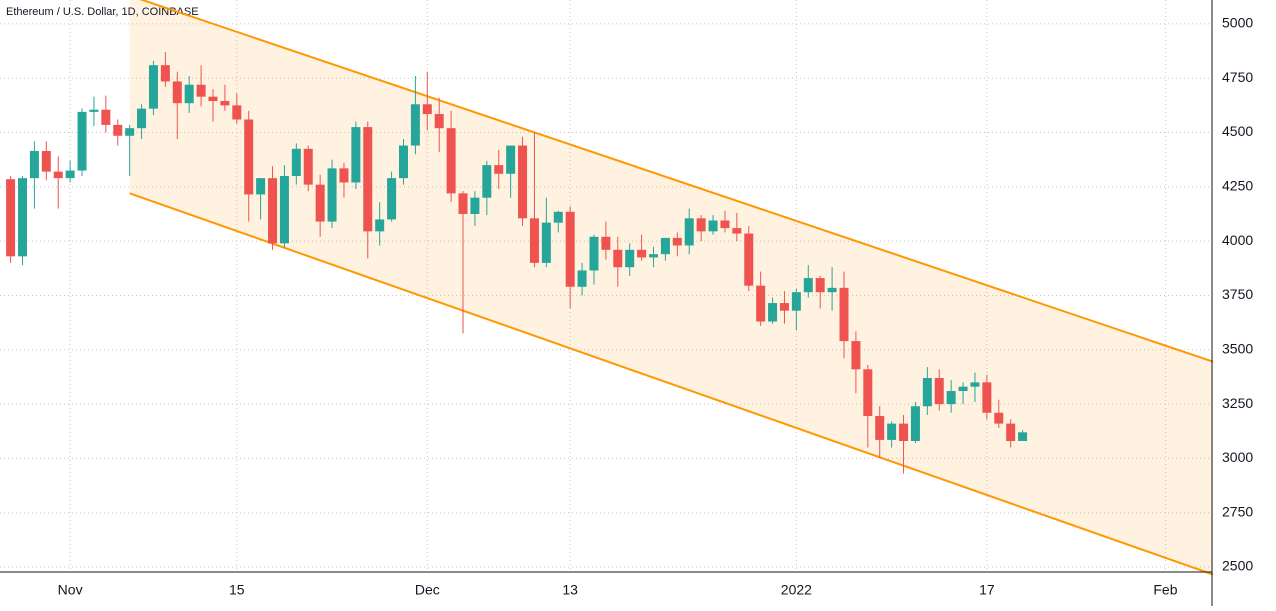 This screenshot has width=1276, height=611. Describe the element at coordinates (1237, 240) in the screenshot. I see `y-tick-label: 4000` at that location.